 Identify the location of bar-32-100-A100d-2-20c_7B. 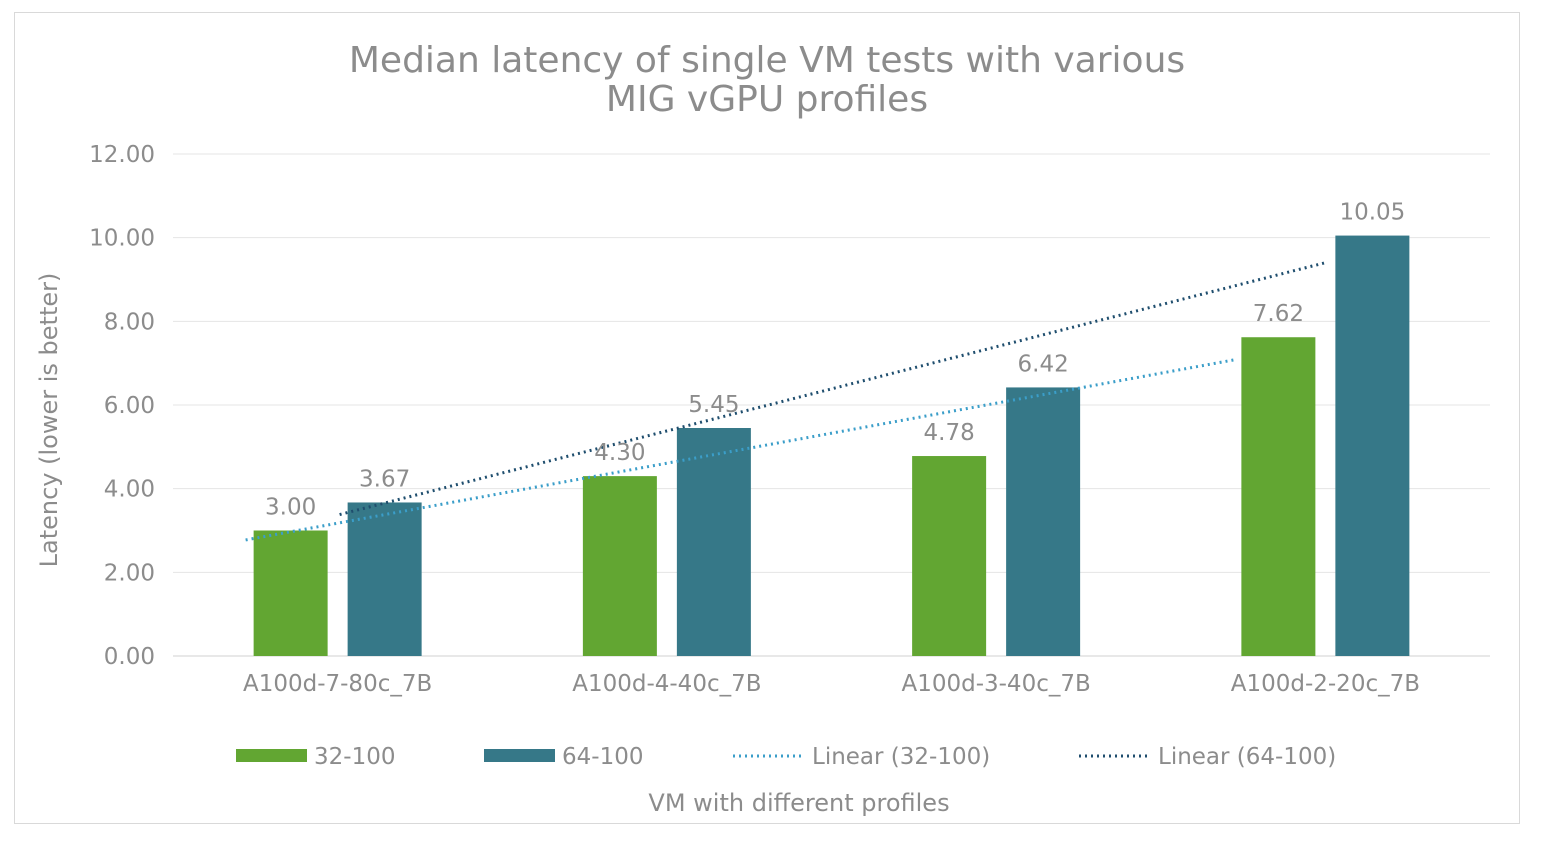
(1278, 496).